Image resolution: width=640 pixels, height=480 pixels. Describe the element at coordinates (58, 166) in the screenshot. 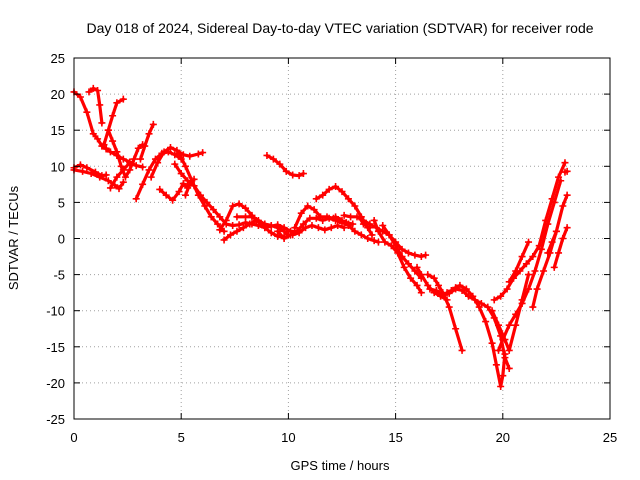

I see `y-tick-label: 10` at that location.